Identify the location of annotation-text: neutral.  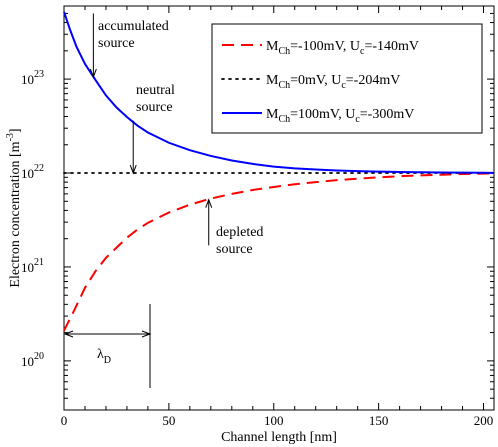
(155, 90).